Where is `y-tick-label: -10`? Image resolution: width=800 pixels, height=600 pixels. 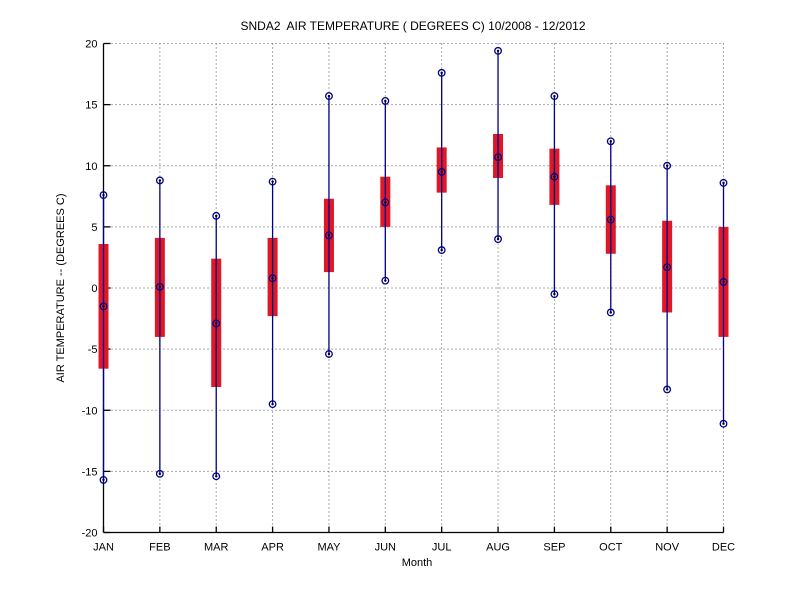
y-tick-label: -10 is located at coordinates (90, 411).